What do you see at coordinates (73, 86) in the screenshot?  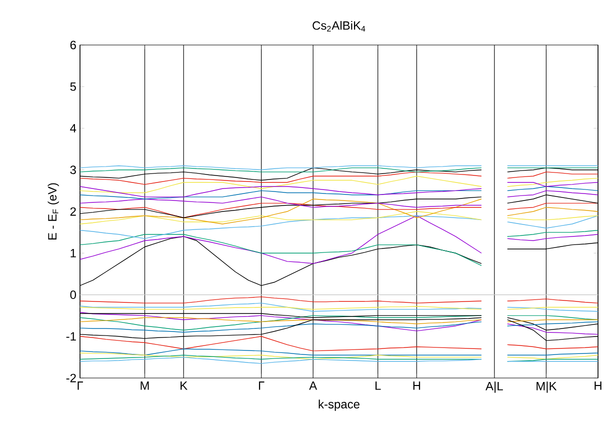 I see `y-tick-label: 5` at bounding box center [73, 86].